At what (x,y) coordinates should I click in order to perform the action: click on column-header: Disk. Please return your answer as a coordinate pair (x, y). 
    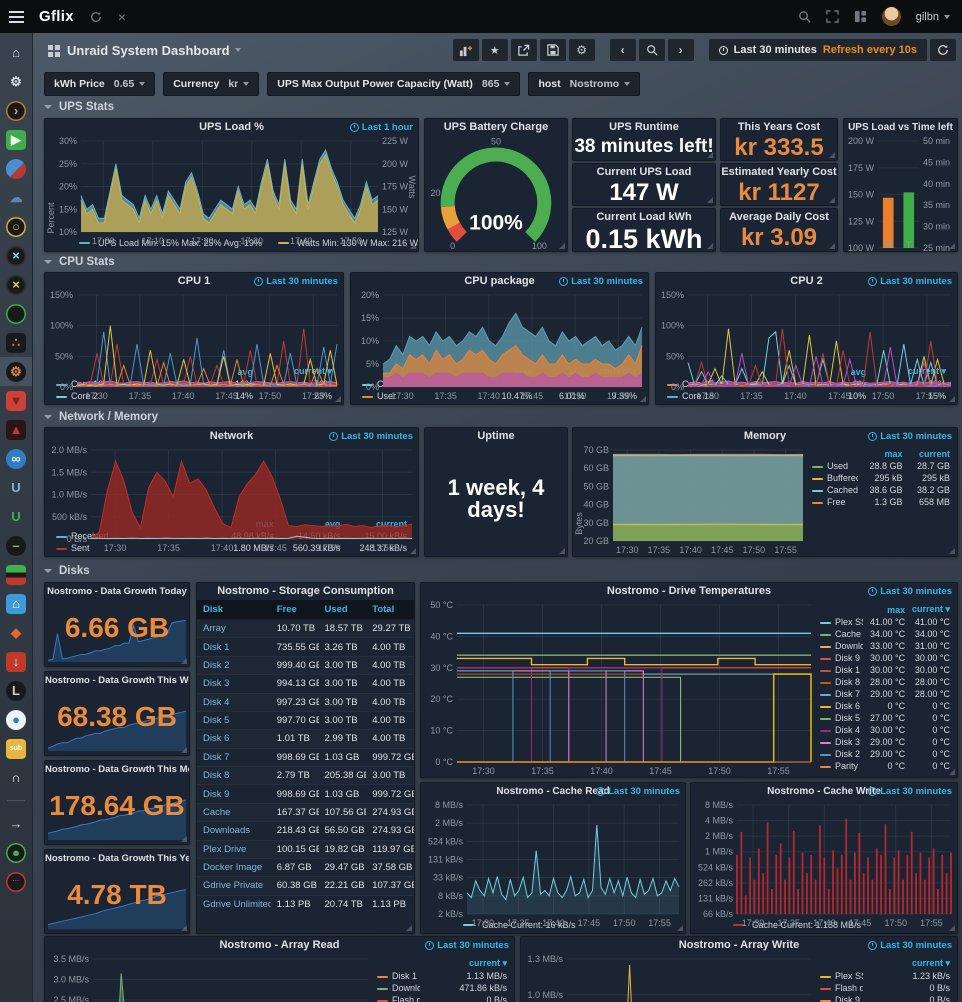
    Looking at the image, I should click on (234, 610).